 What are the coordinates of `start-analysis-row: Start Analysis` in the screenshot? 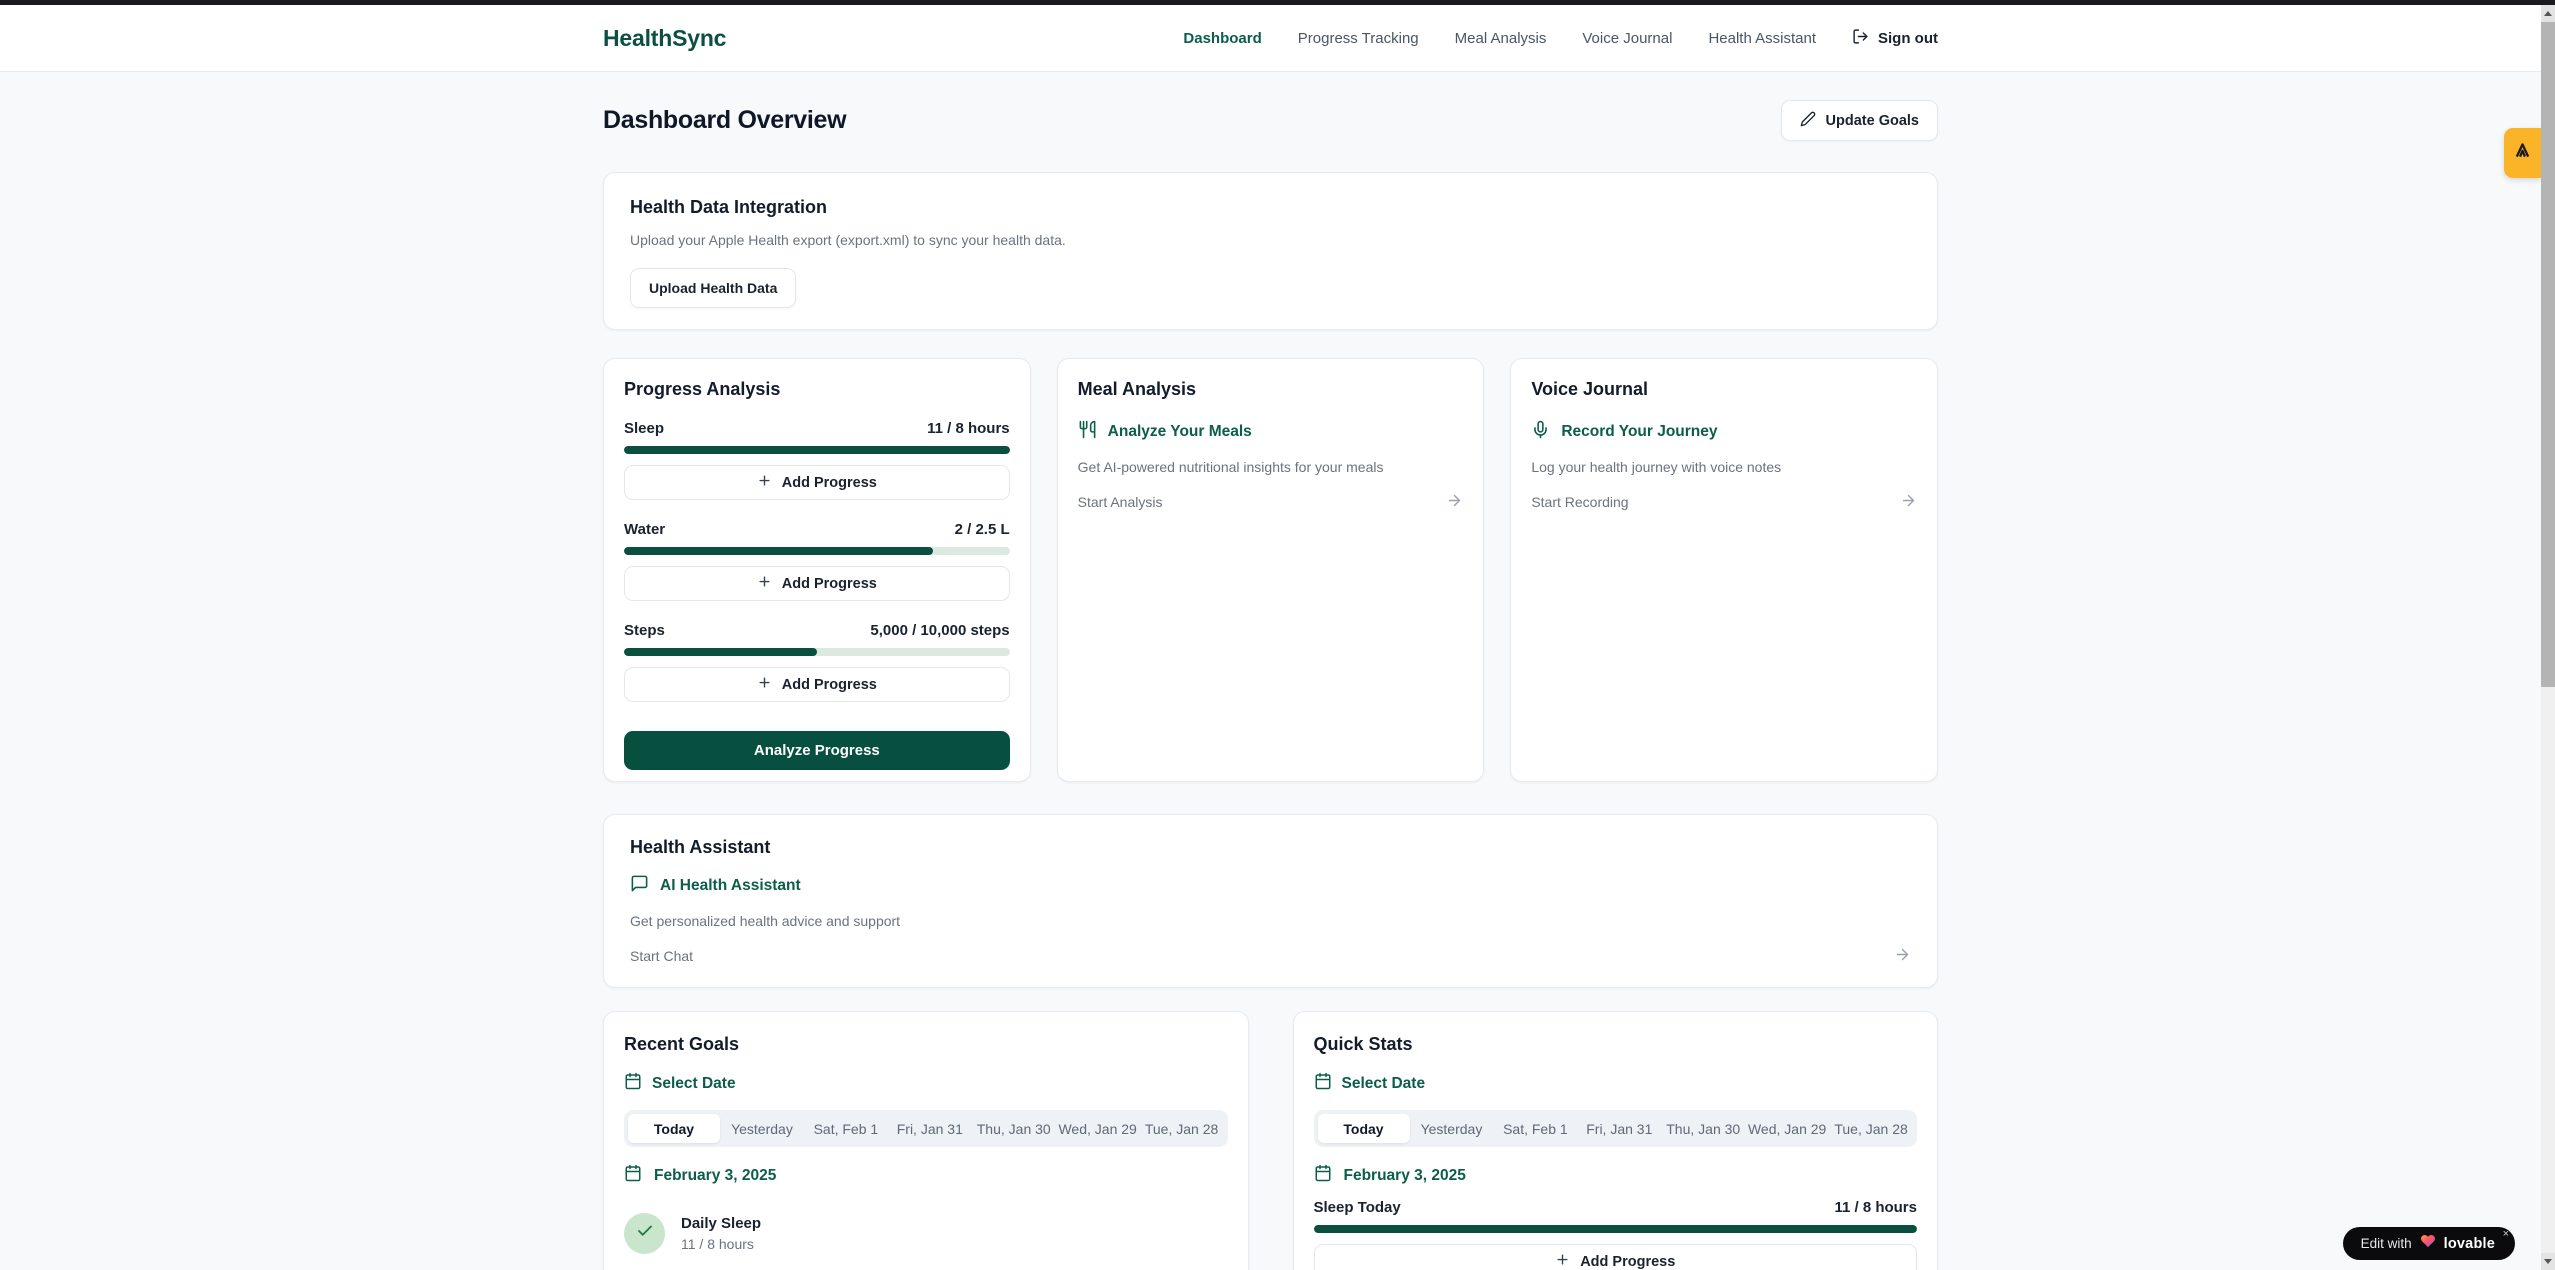 It's located at (1271, 502).